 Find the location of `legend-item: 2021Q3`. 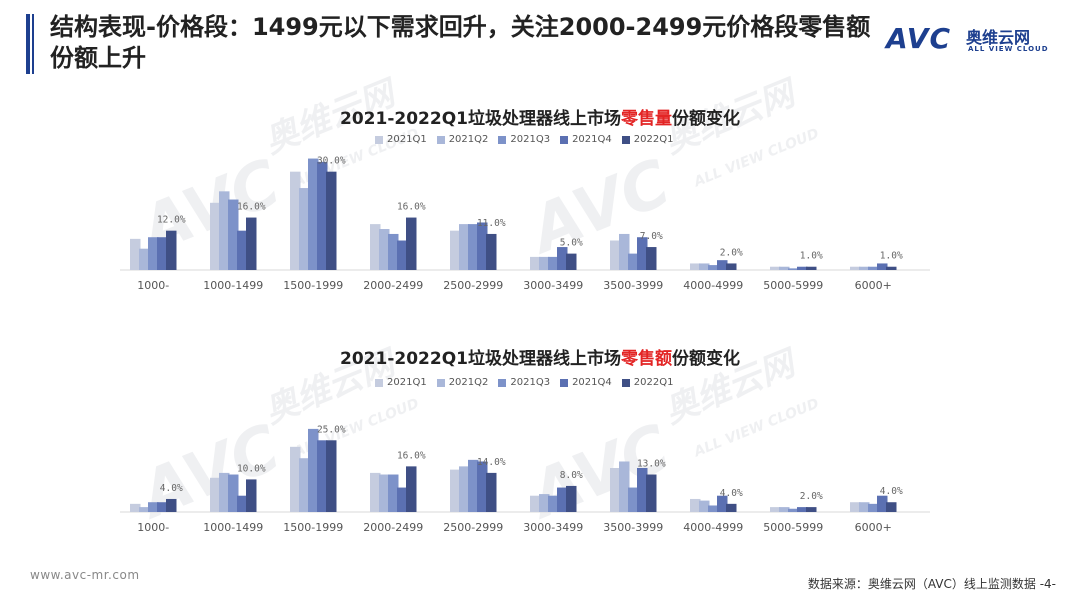

legend-item: 2021Q3 is located at coordinates (524, 382).